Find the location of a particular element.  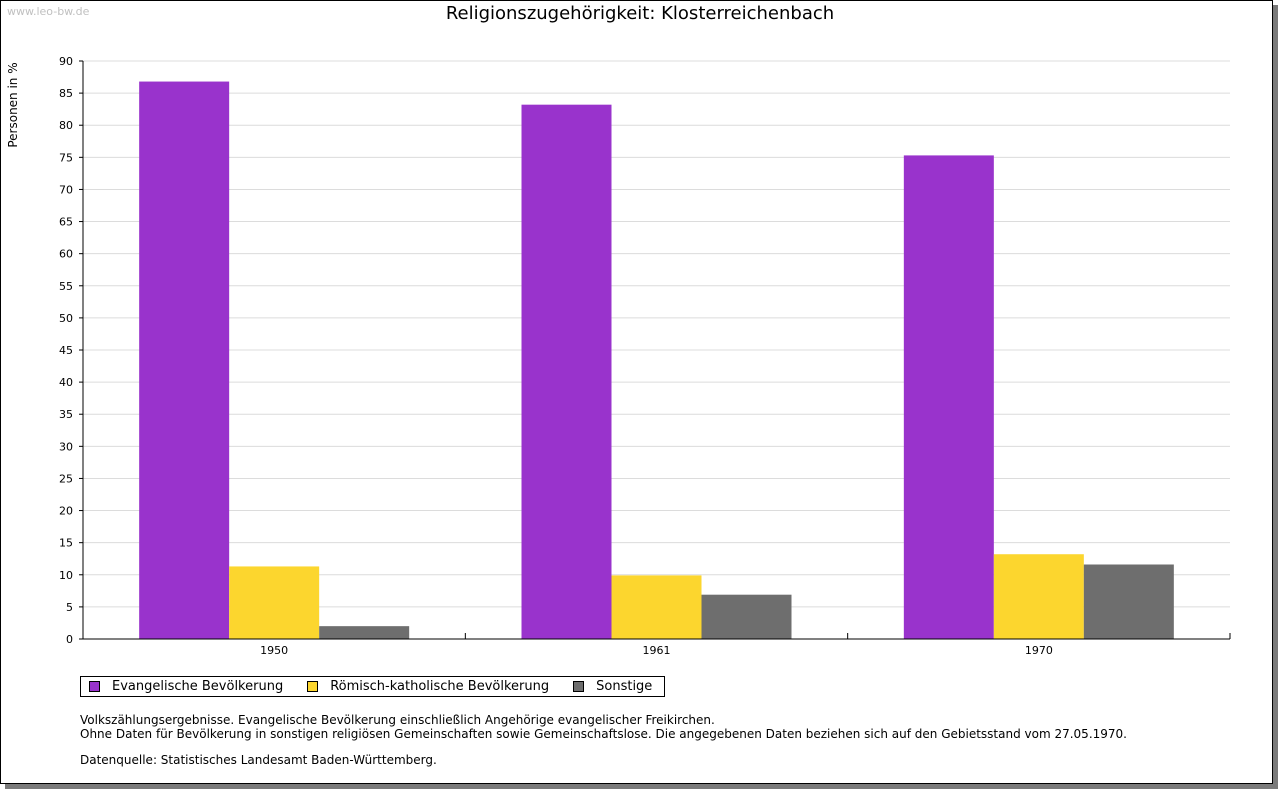

legend-item-evangelisch: Evangelische Bevölkerung is located at coordinates (186, 686).